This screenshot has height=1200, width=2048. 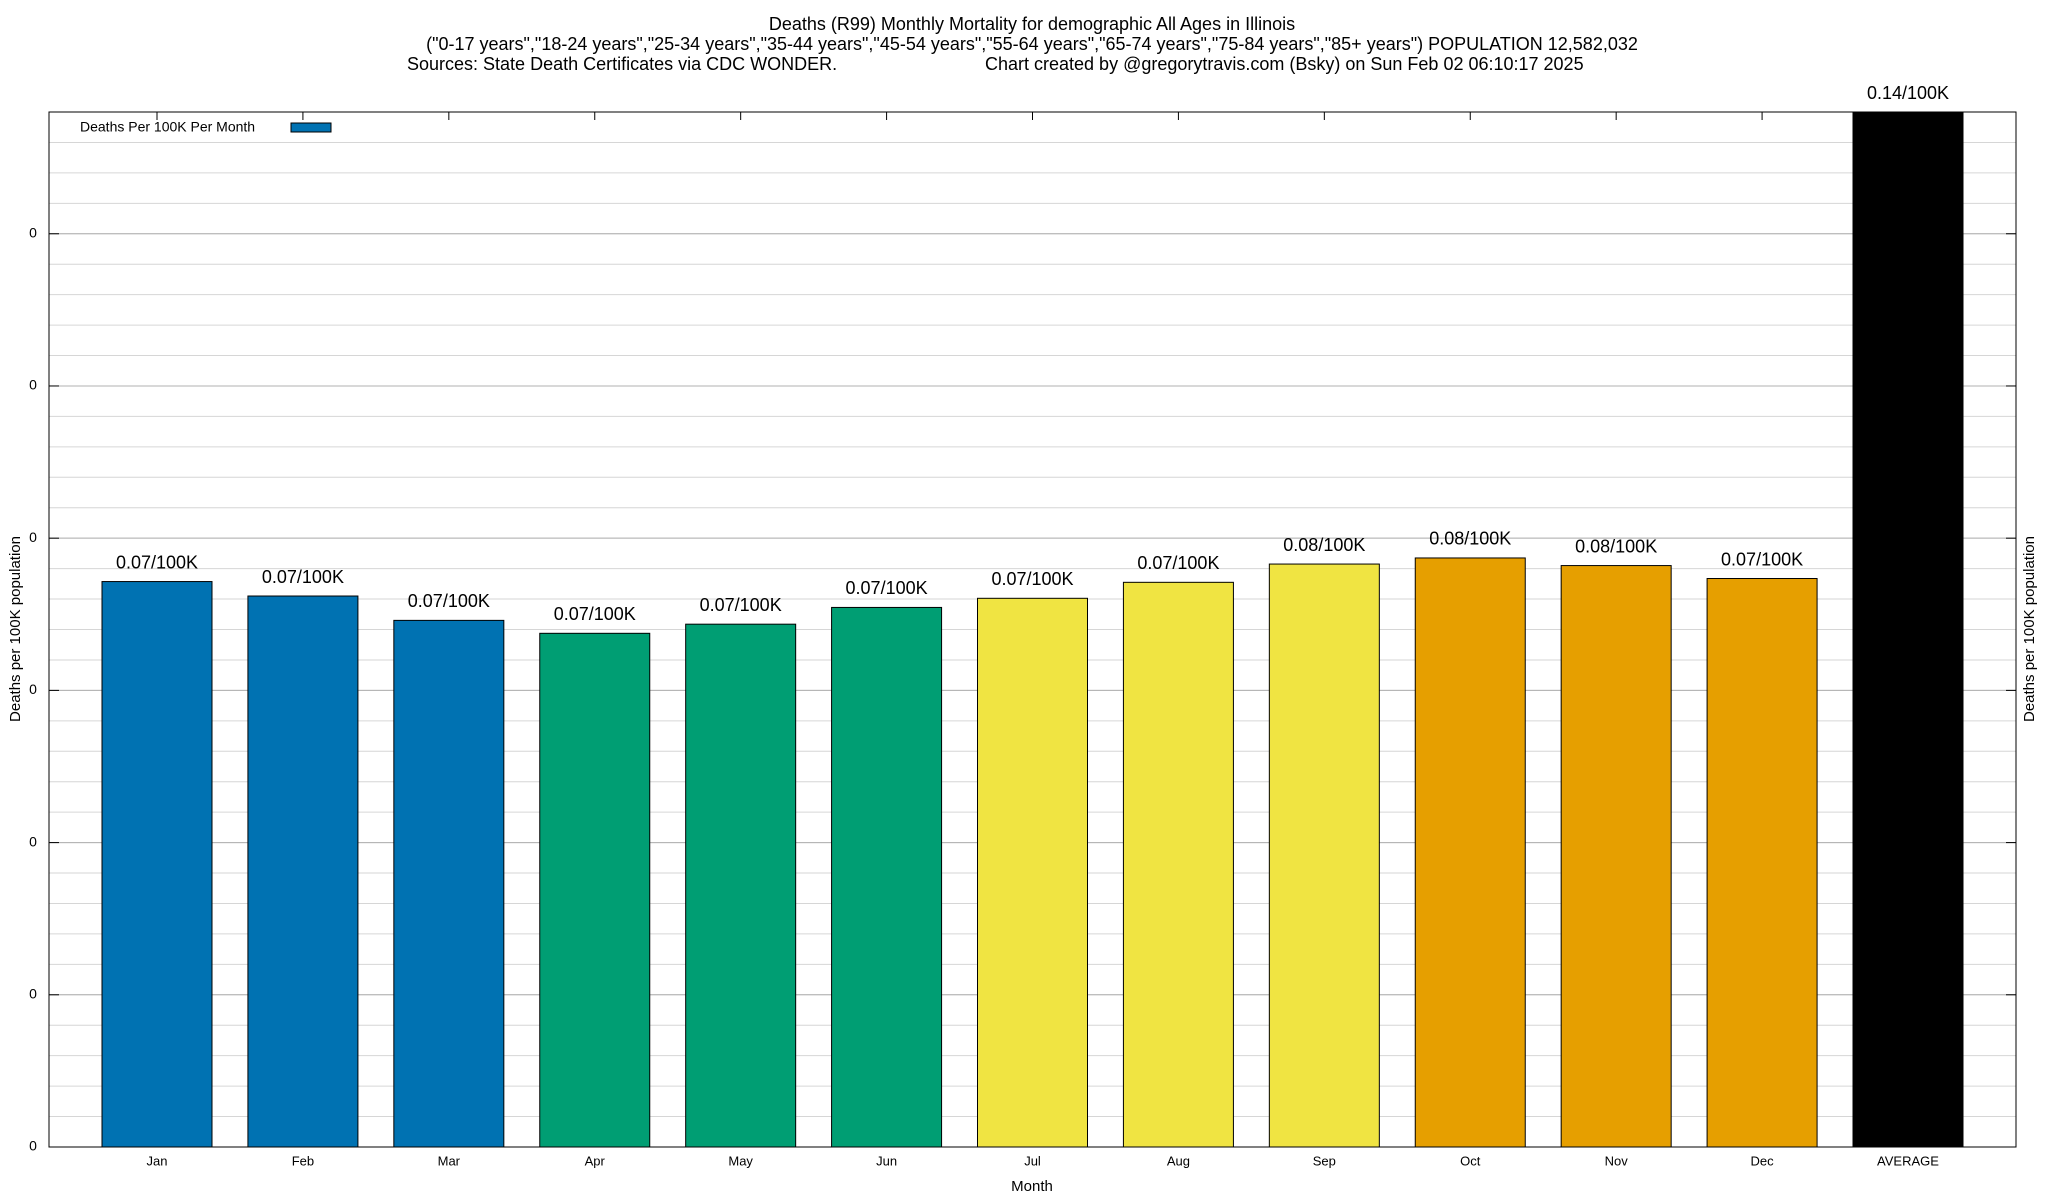 I want to click on x-axis-label: Month, so click(x=1032, y=1186).